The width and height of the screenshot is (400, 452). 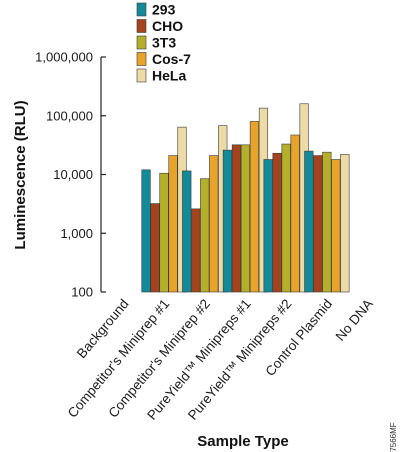 What do you see at coordinates (393, 436) in the screenshot?
I see `figure-code: 7566MF` at bounding box center [393, 436].